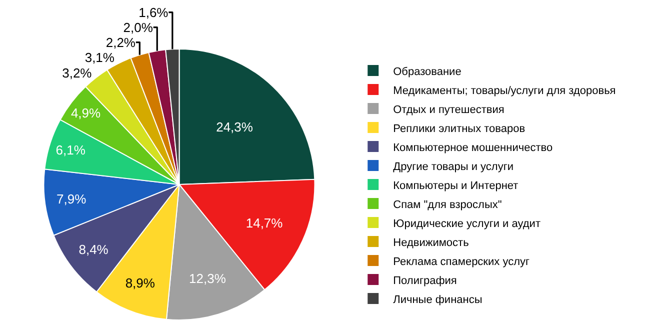 This screenshot has height=325, width=650. What do you see at coordinates (207, 278) in the screenshot?
I see `data-label: 12,3%` at bounding box center [207, 278].